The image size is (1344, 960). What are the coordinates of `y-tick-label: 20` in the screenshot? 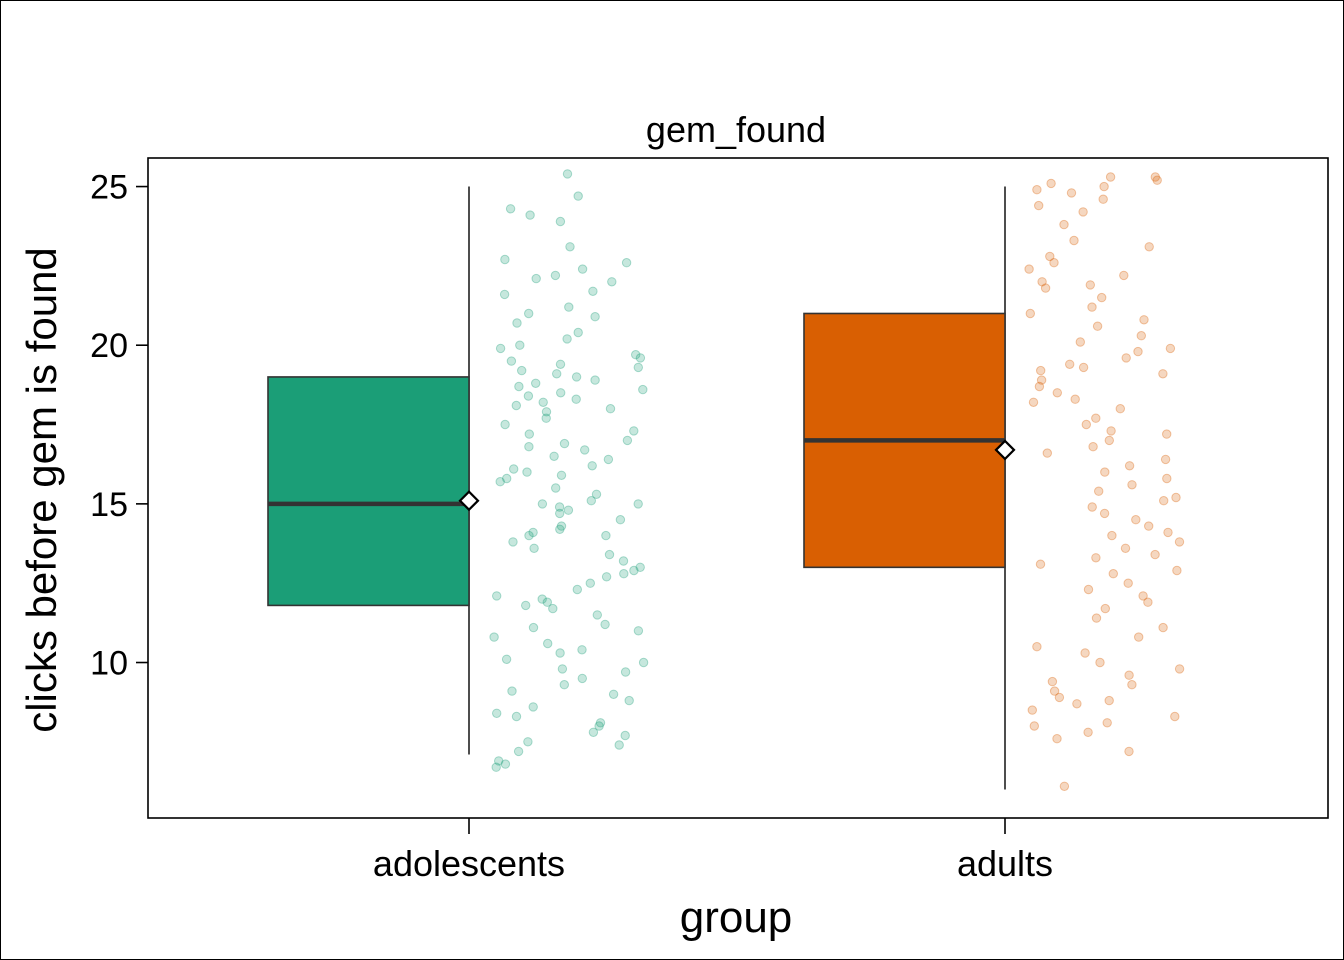 It's located at (109, 346).